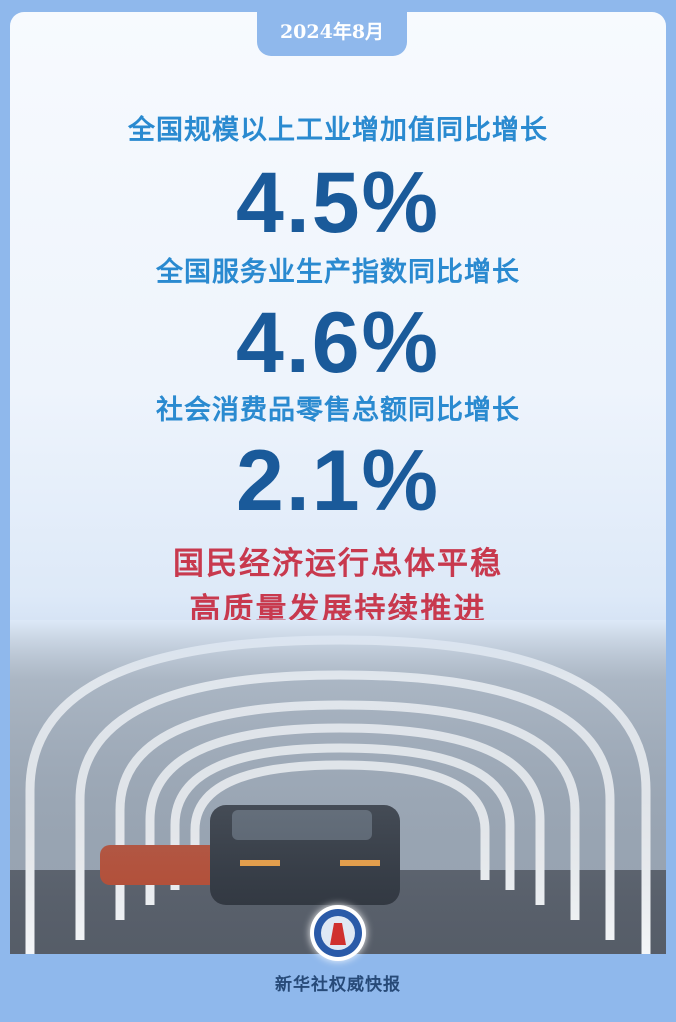 Image resolution: width=676 pixels, height=1022 pixels. I want to click on indicator-label-industry: 全国规模以上工业增加值同比增长, so click(338, 130).